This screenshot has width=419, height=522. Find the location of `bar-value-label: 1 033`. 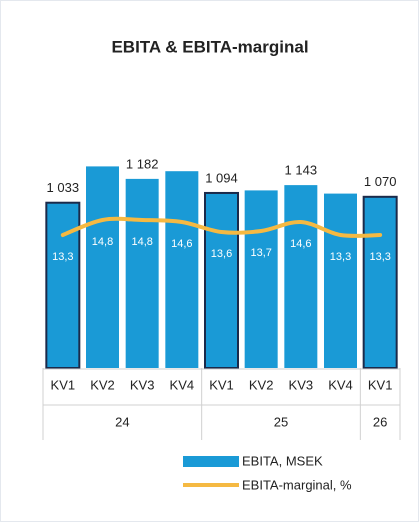

bar-value-label: 1 033 is located at coordinates (63, 187).